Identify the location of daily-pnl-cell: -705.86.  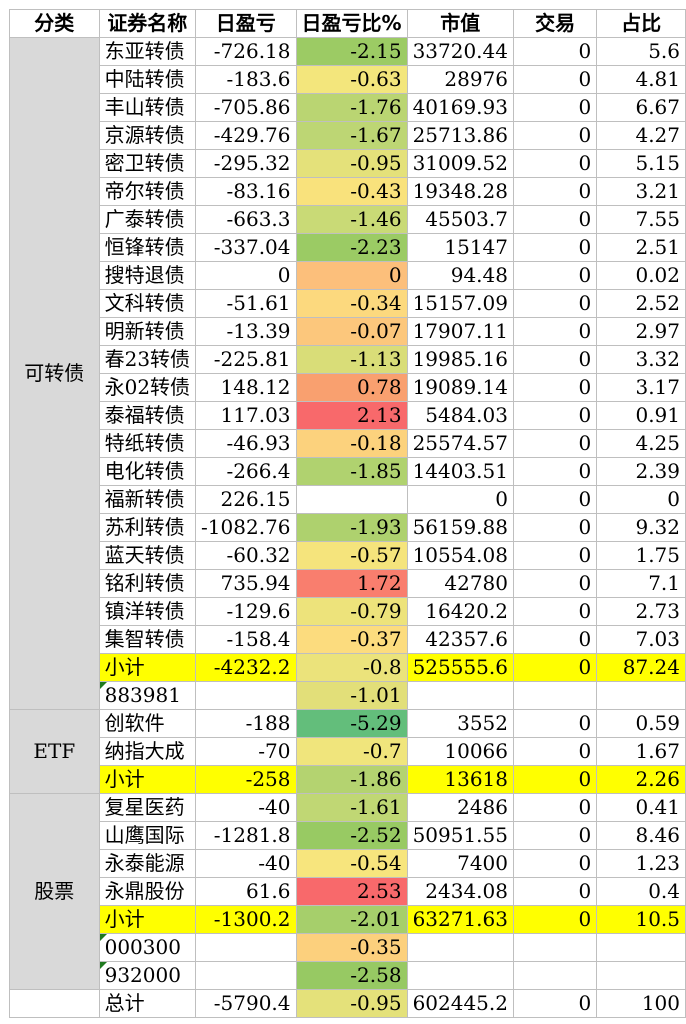
(246, 107).